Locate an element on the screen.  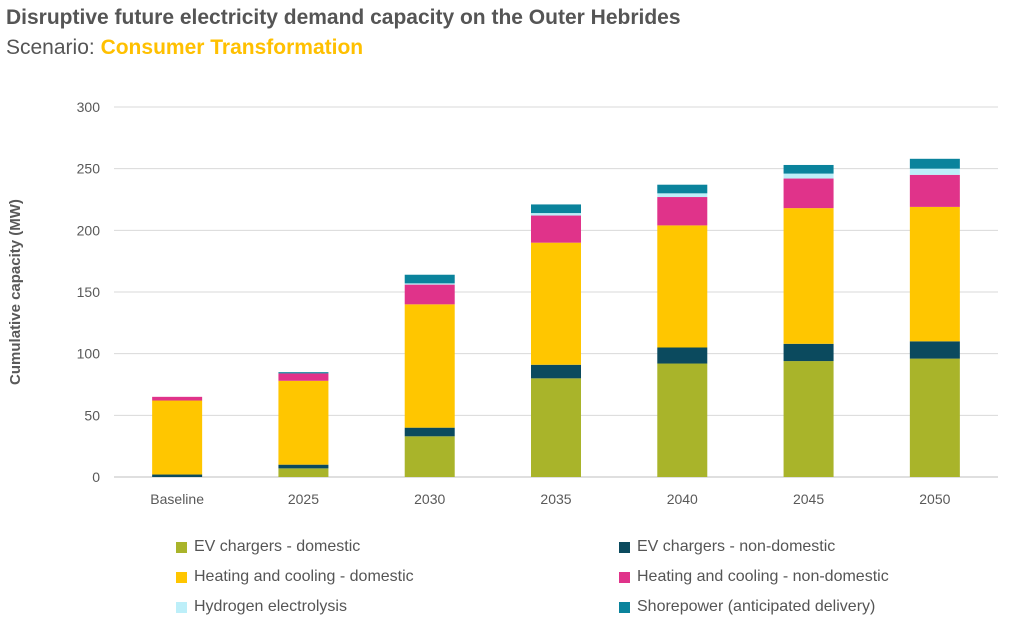
chart-subtitle: Scenario: Consumer Transformation is located at coordinates (184, 48).